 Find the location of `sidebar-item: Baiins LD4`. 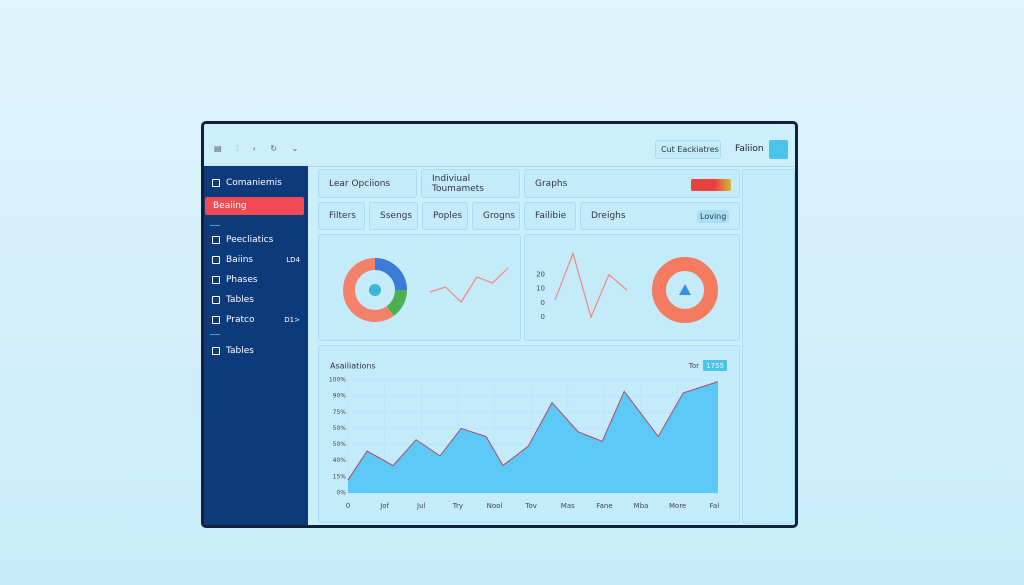

sidebar-item: Baiins LD4 is located at coordinates (256, 260).